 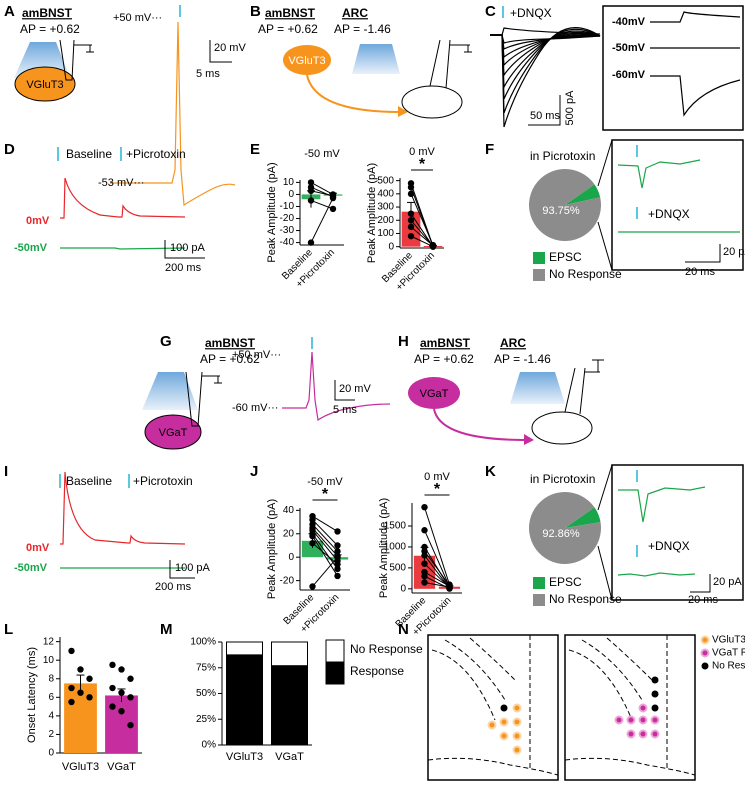 What do you see at coordinates (51, 697) in the screenshot?
I see `y-tick-label: 6` at bounding box center [51, 697].